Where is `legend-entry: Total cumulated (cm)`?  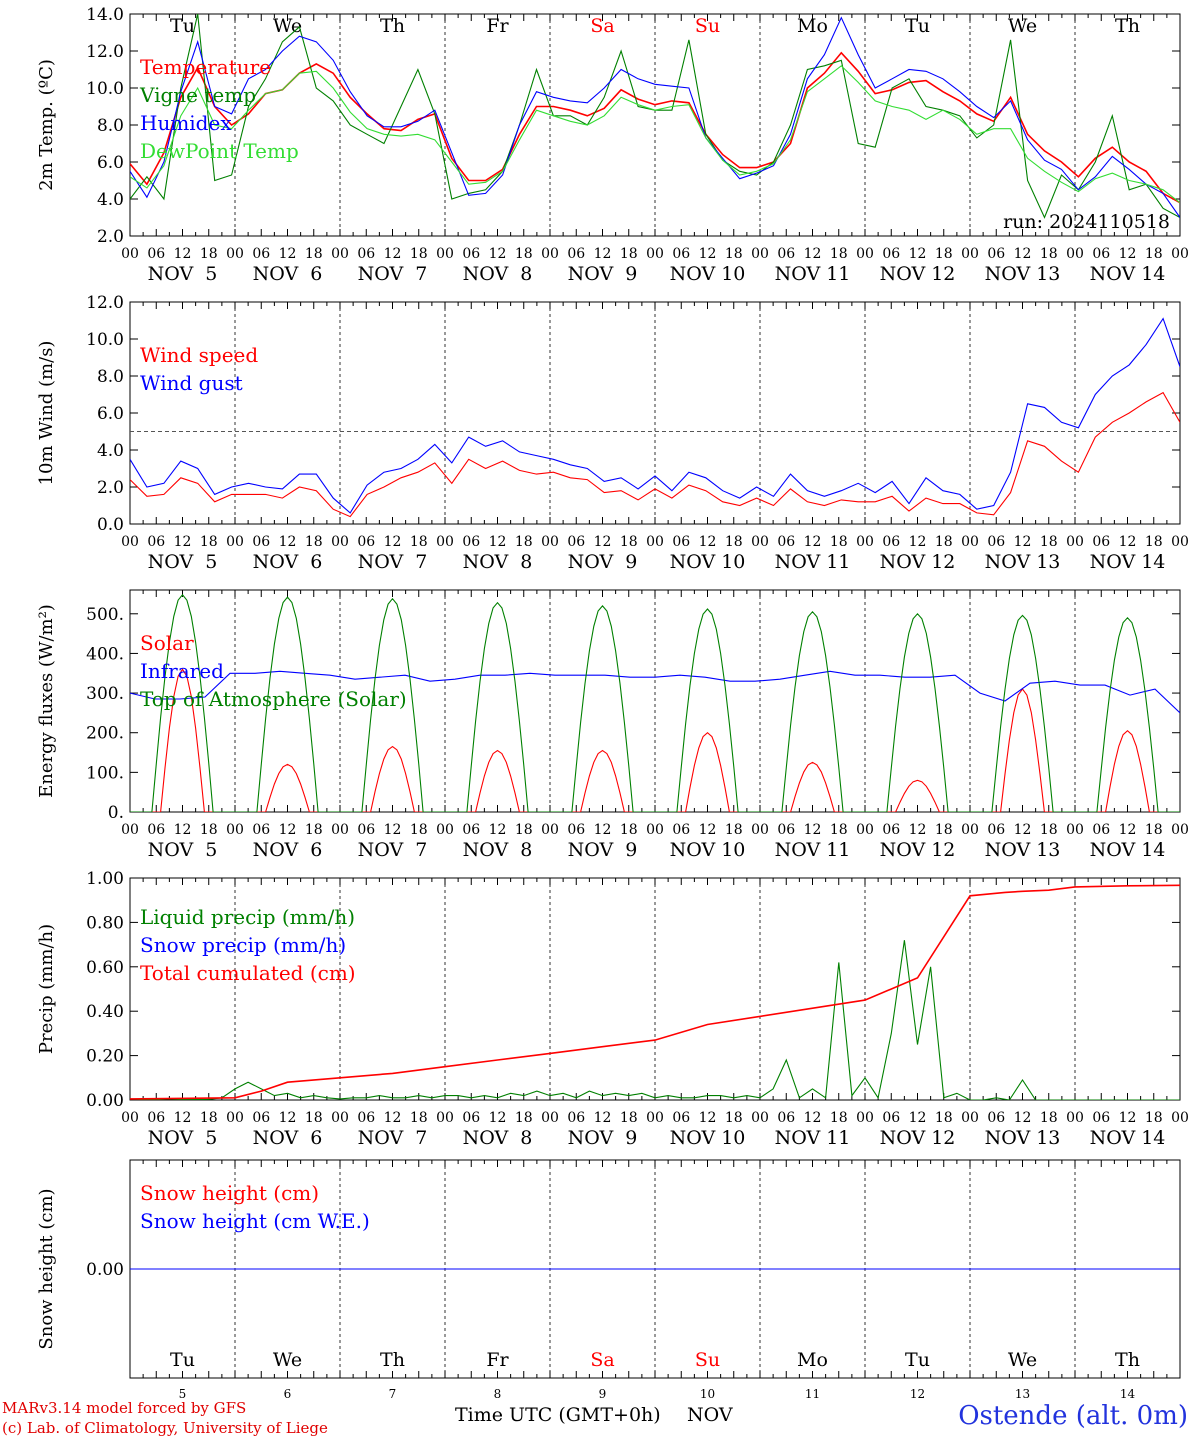
legend-entry: Total cumulated (cm) is located at coordinates (248, 973).